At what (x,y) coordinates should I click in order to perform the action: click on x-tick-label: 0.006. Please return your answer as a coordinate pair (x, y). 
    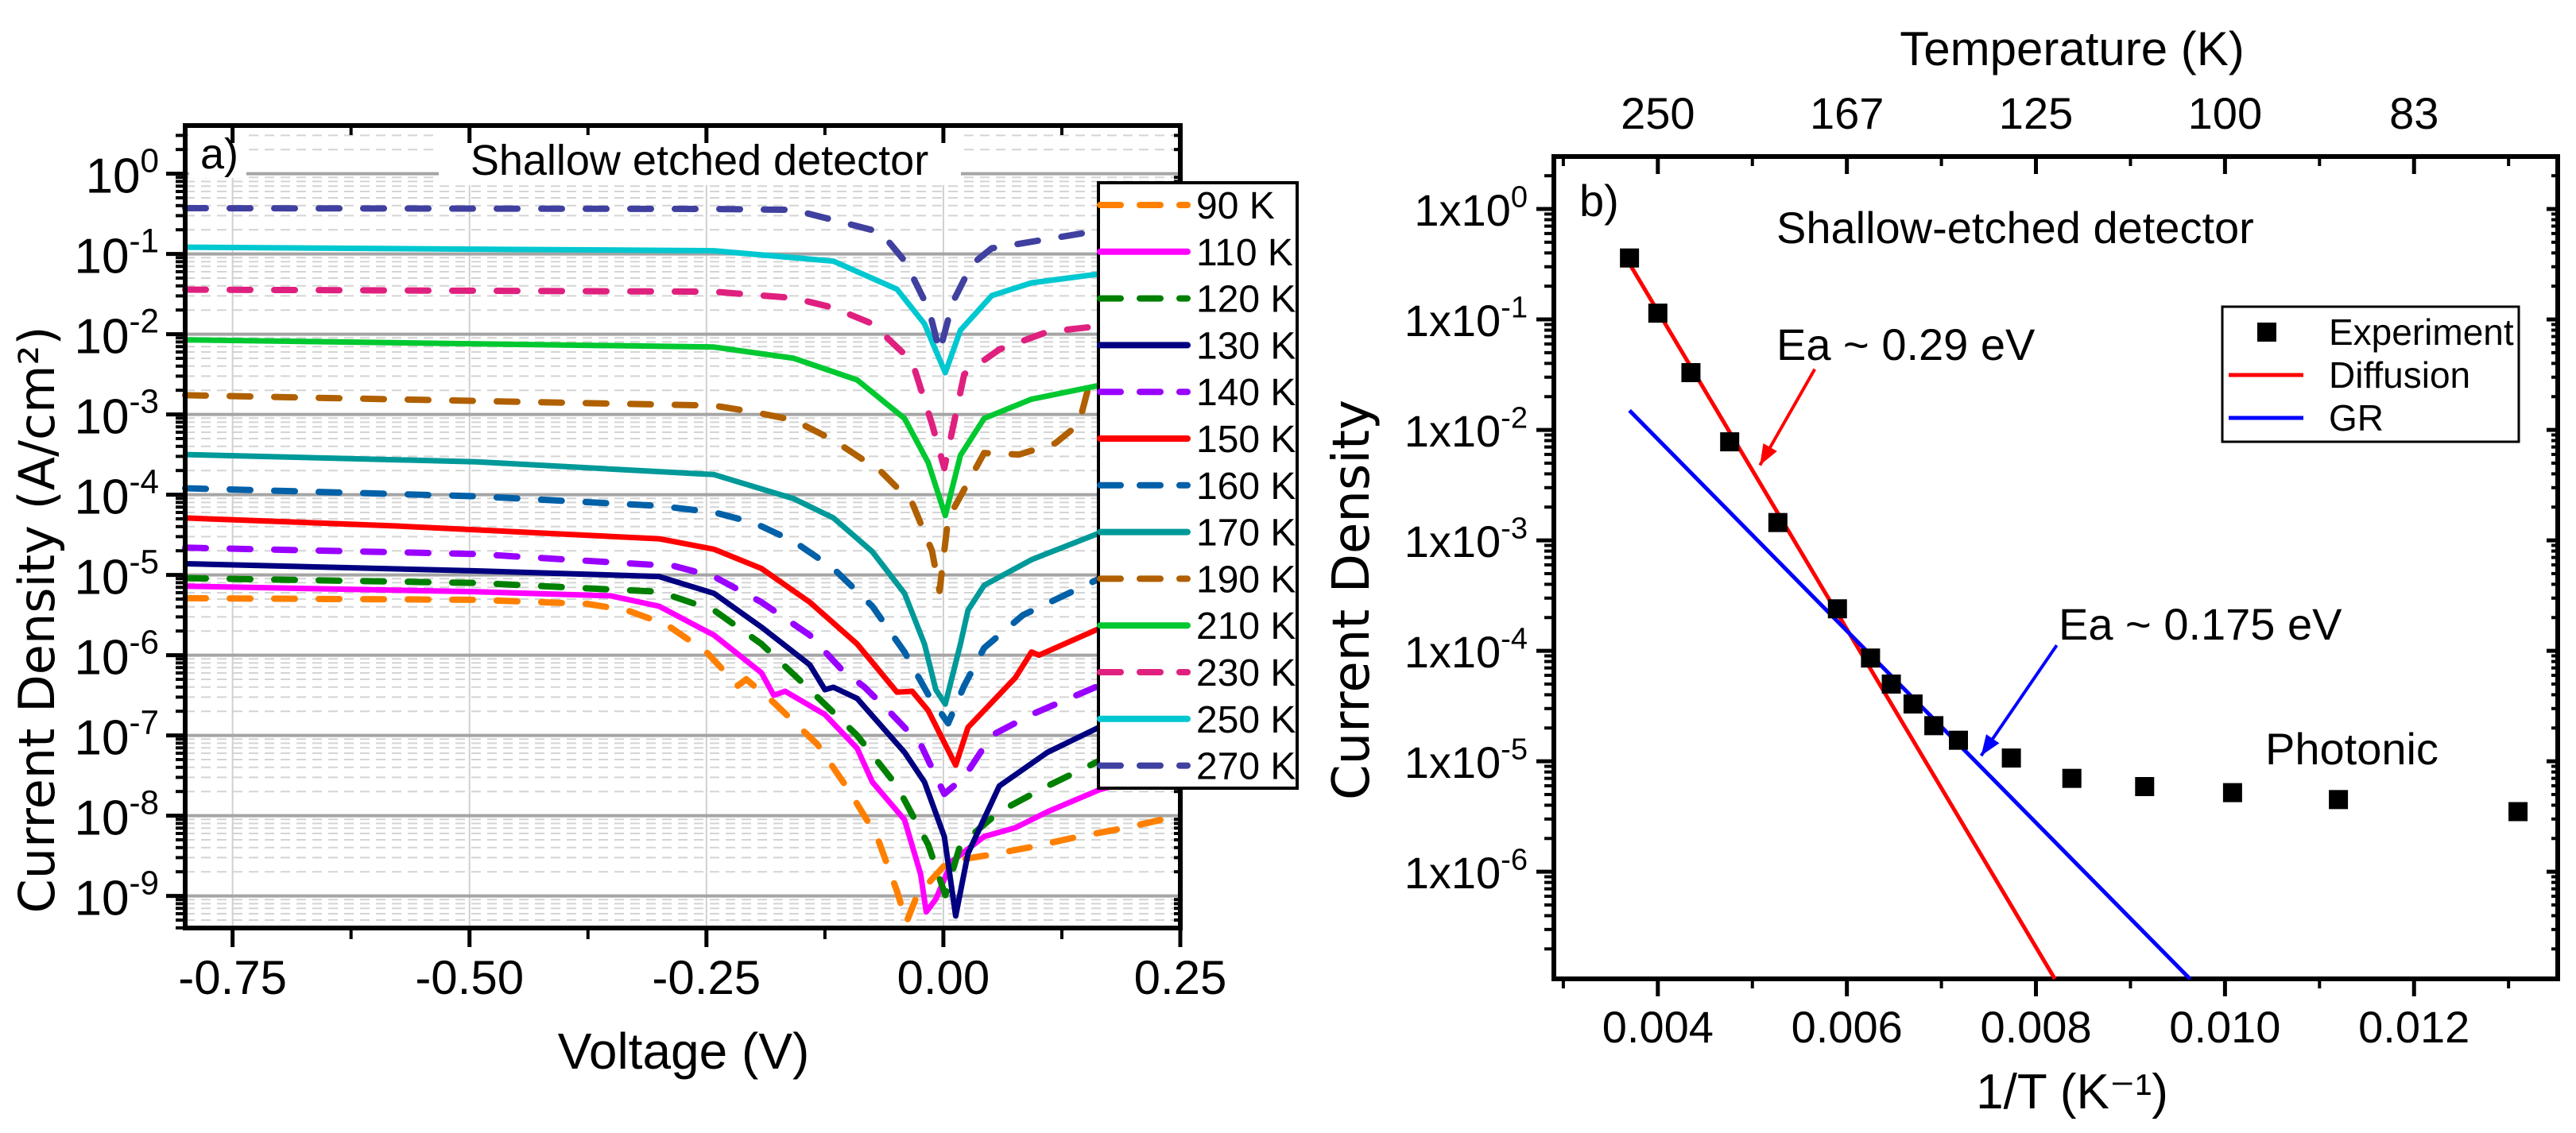
    Looking at the image, I should click on (1848, 1027).